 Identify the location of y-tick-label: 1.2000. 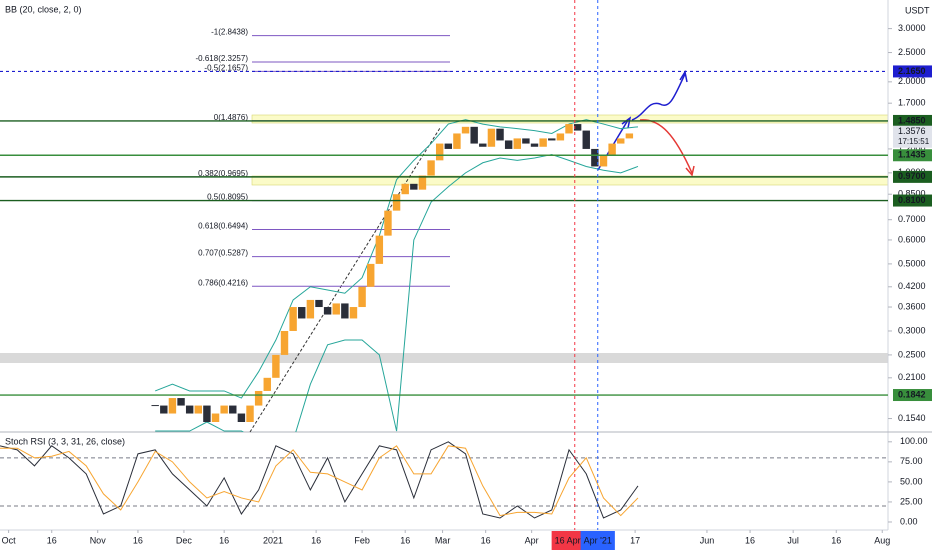
(912, 148).